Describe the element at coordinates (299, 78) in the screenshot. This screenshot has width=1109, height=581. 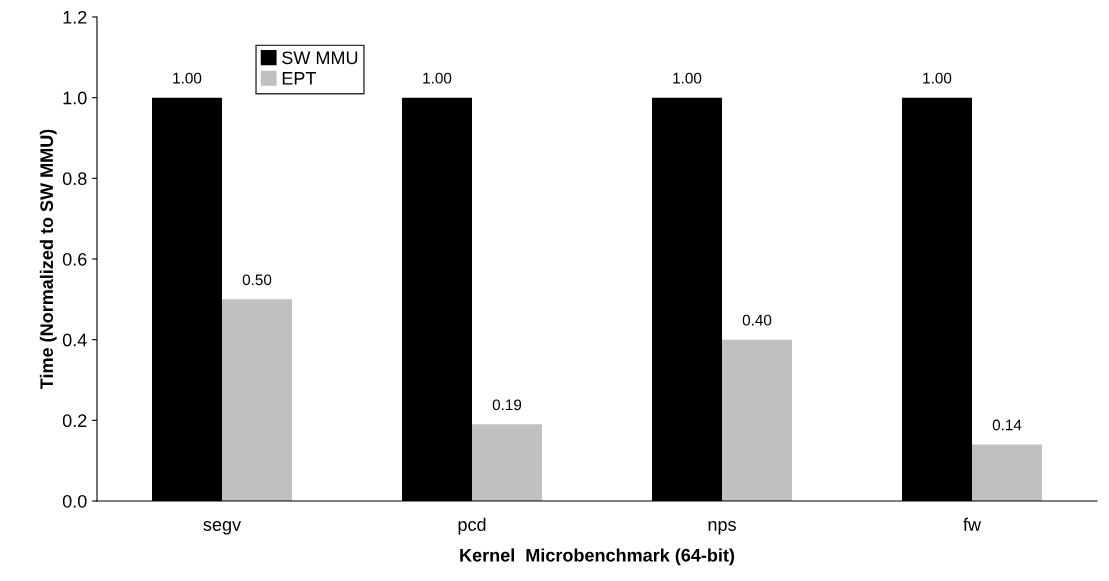
I see `legend-label: EPT` at that location.